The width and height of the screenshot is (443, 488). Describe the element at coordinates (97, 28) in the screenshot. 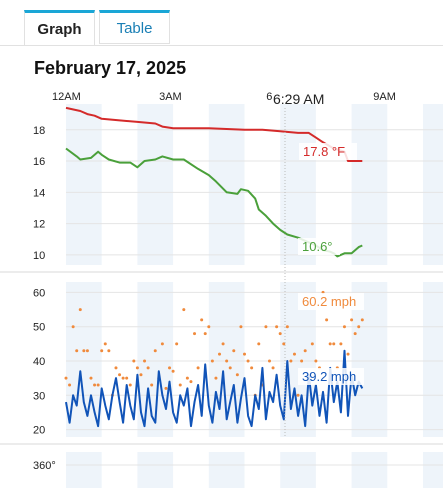

I see `view-tabs: Graph Table` at that location.